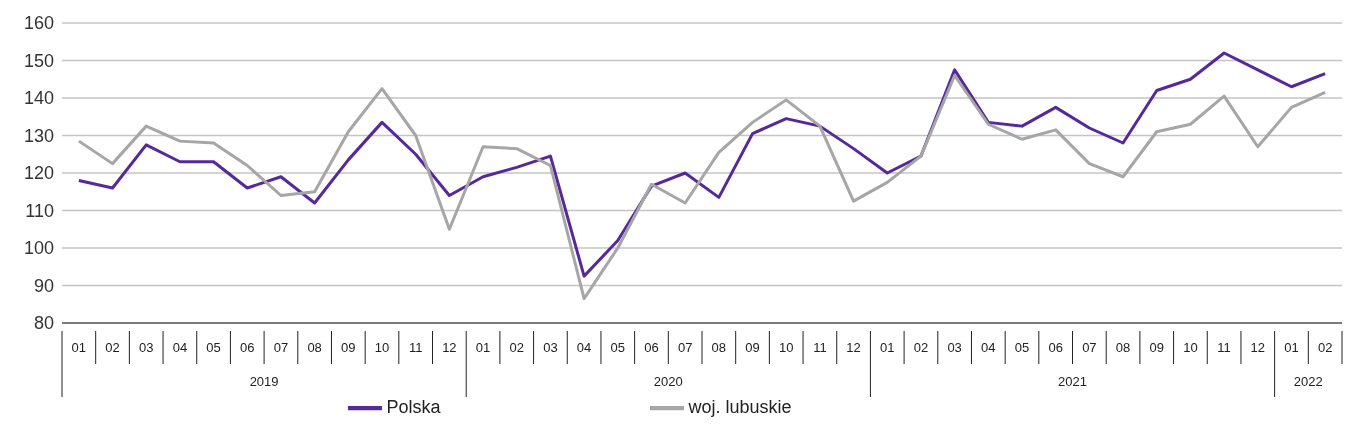  What do you see at coordinates (264, 381) in the screenshot?
I see `text: 2019` at bounding box center [264, 381].